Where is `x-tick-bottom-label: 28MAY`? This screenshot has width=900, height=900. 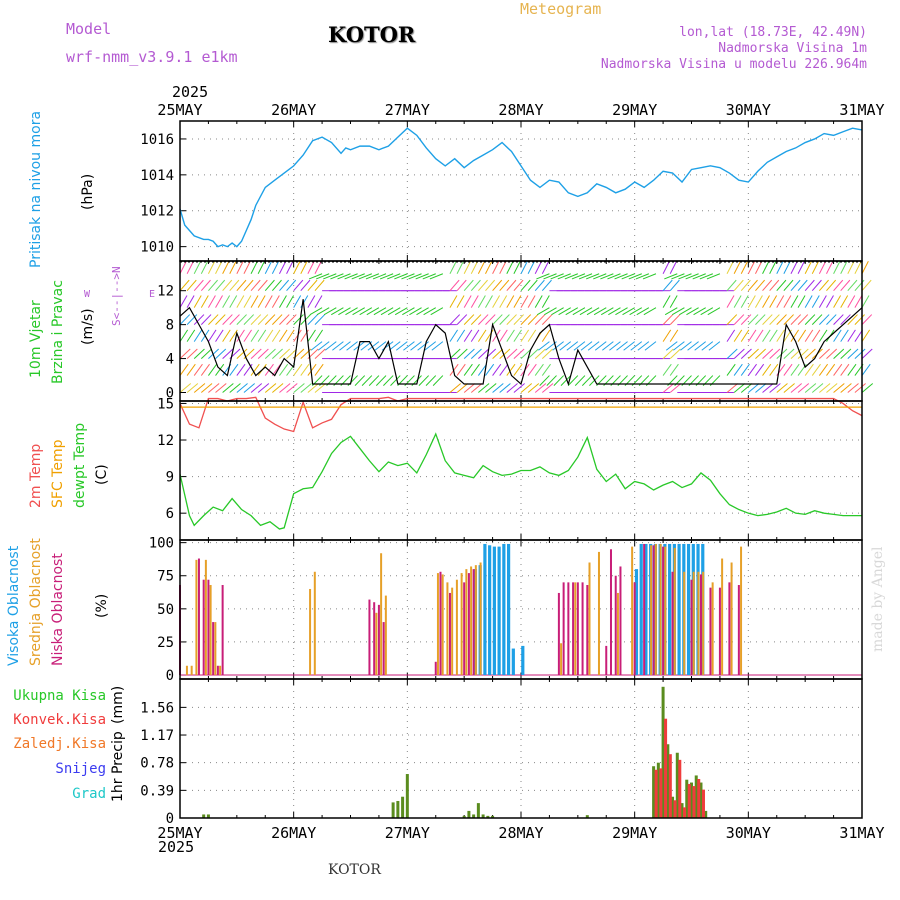
x-tick-bottom-label: 28MAY is located at coordinates (520, 833).